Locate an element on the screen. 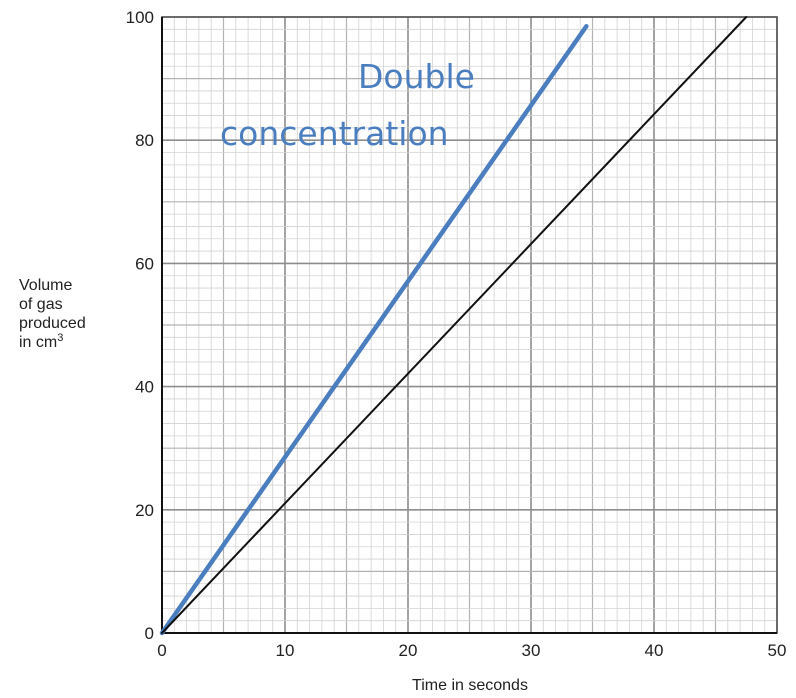 The width and height of the screenshot is (796, 698). y-axis-title-line: Volume is located at coordinates (45, 285).